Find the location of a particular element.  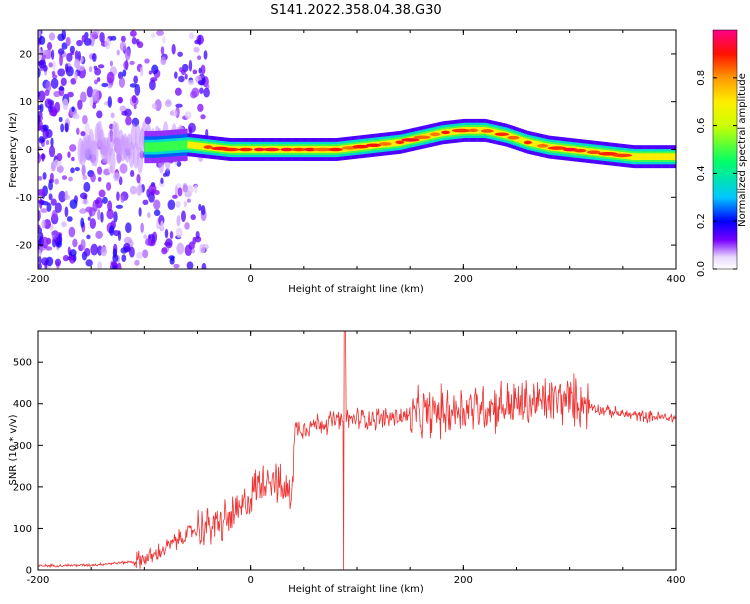

figure-title: S141.2022.358.04.38.G30 is located at coordinates (355, 10).